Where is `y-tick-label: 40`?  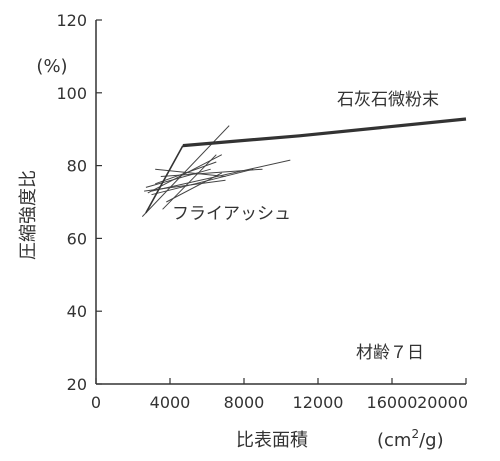 y-tick-label: 40 is located at coordinates (77, 311).